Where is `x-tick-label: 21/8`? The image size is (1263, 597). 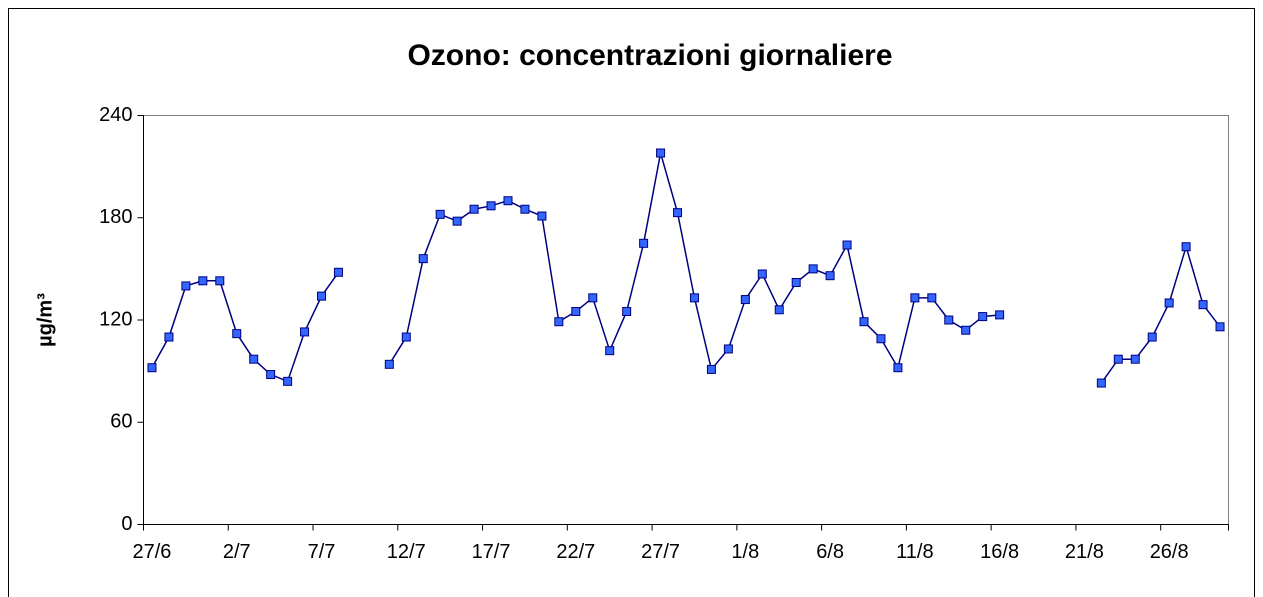 x-tick-label: 21/8 is located at coordinates (1084, 552).